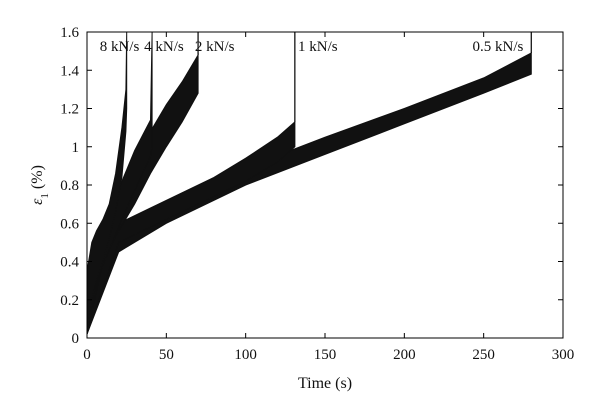 The height and width of the screenshot is (415, 600). What do you see at coordinates (37, 201) in the screenshot?
I see `y-axis-symbol: ε` at bounding box center [37, 201].